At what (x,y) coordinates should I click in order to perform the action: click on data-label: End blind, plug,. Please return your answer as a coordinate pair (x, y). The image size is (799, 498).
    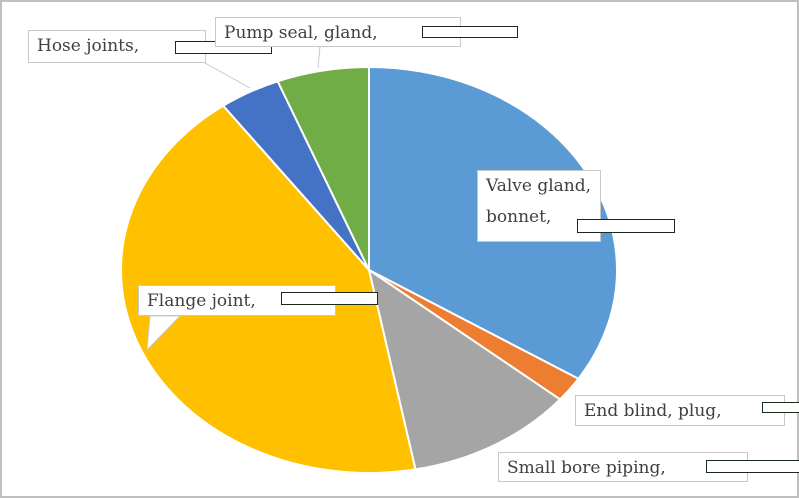
    Looking at the image, I should click on (680, 410).